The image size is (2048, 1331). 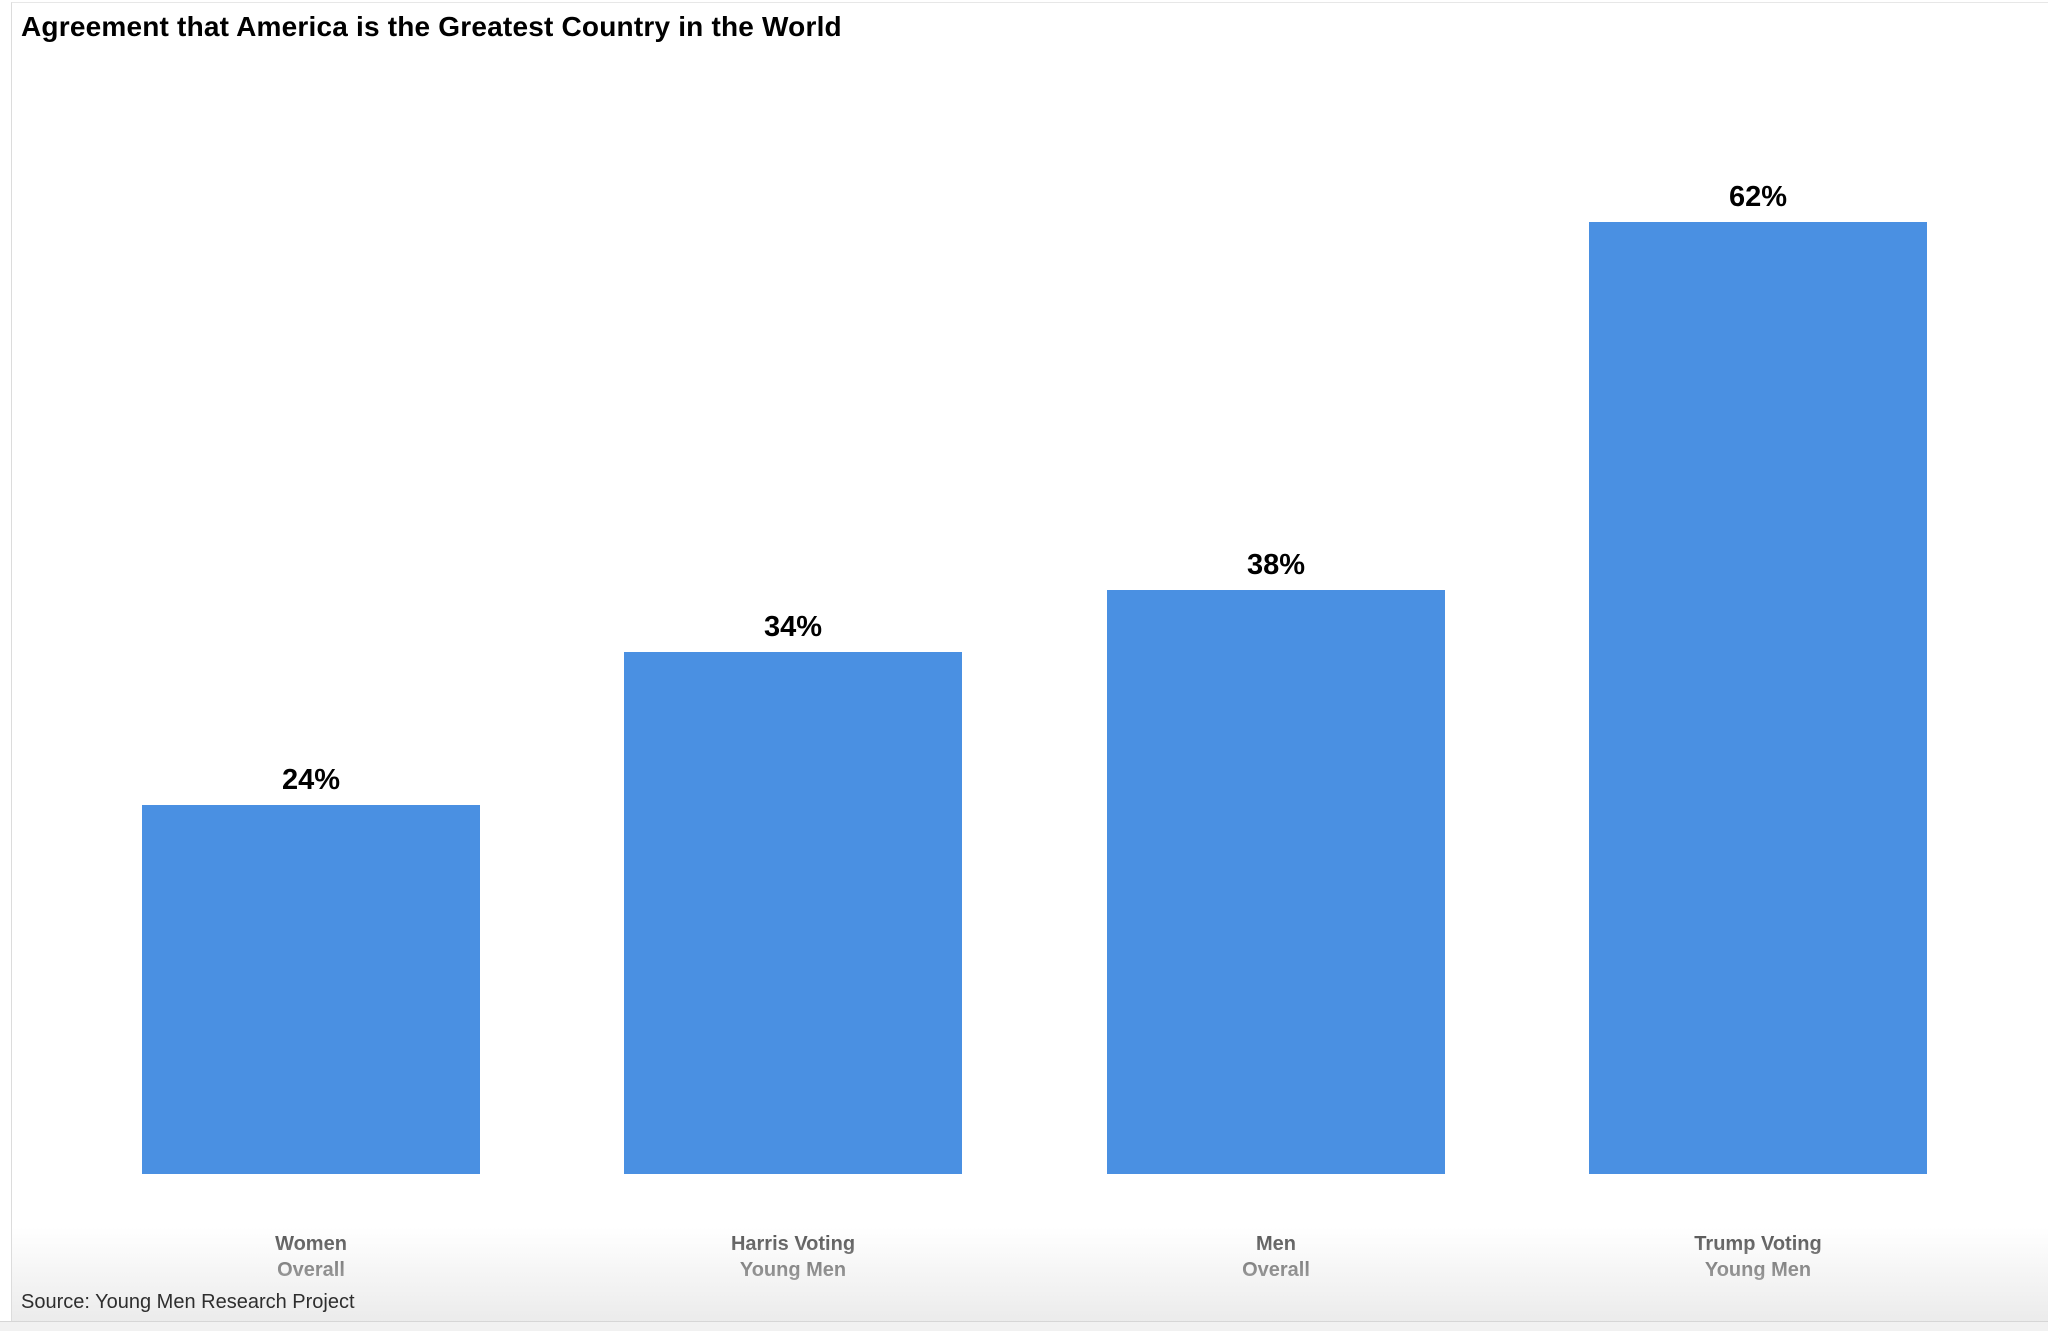 What do you see at coordinates (1758, 197) in the screenshot?
I see `bar-value-label: 62%` at bounding box center [1758, 197].